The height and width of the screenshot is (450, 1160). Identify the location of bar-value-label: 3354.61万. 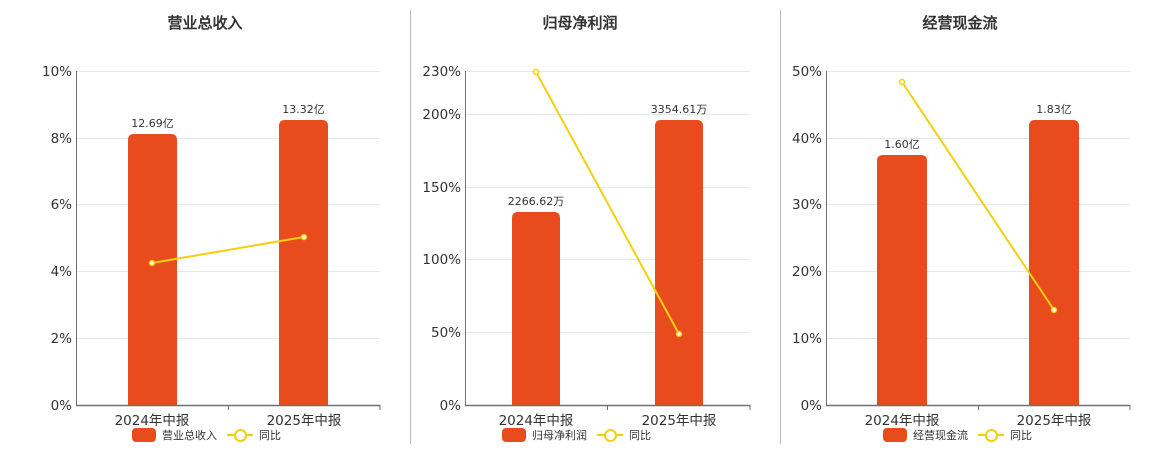
(679, 109).